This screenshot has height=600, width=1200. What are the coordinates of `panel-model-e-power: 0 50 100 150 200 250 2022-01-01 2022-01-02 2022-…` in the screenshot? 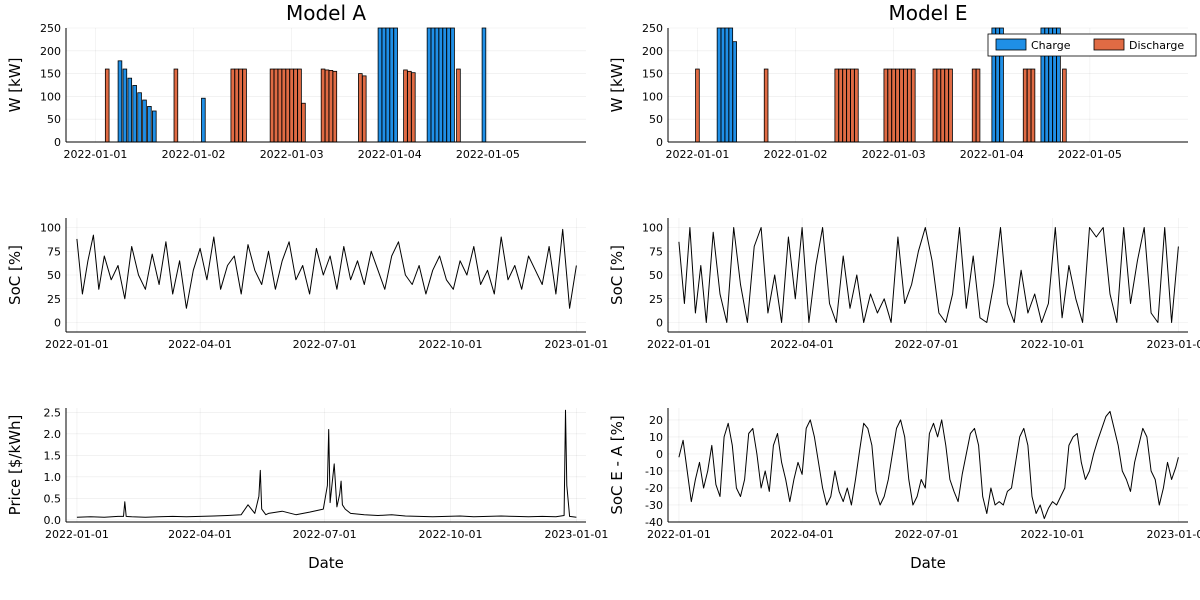 It's located at (902, 81).